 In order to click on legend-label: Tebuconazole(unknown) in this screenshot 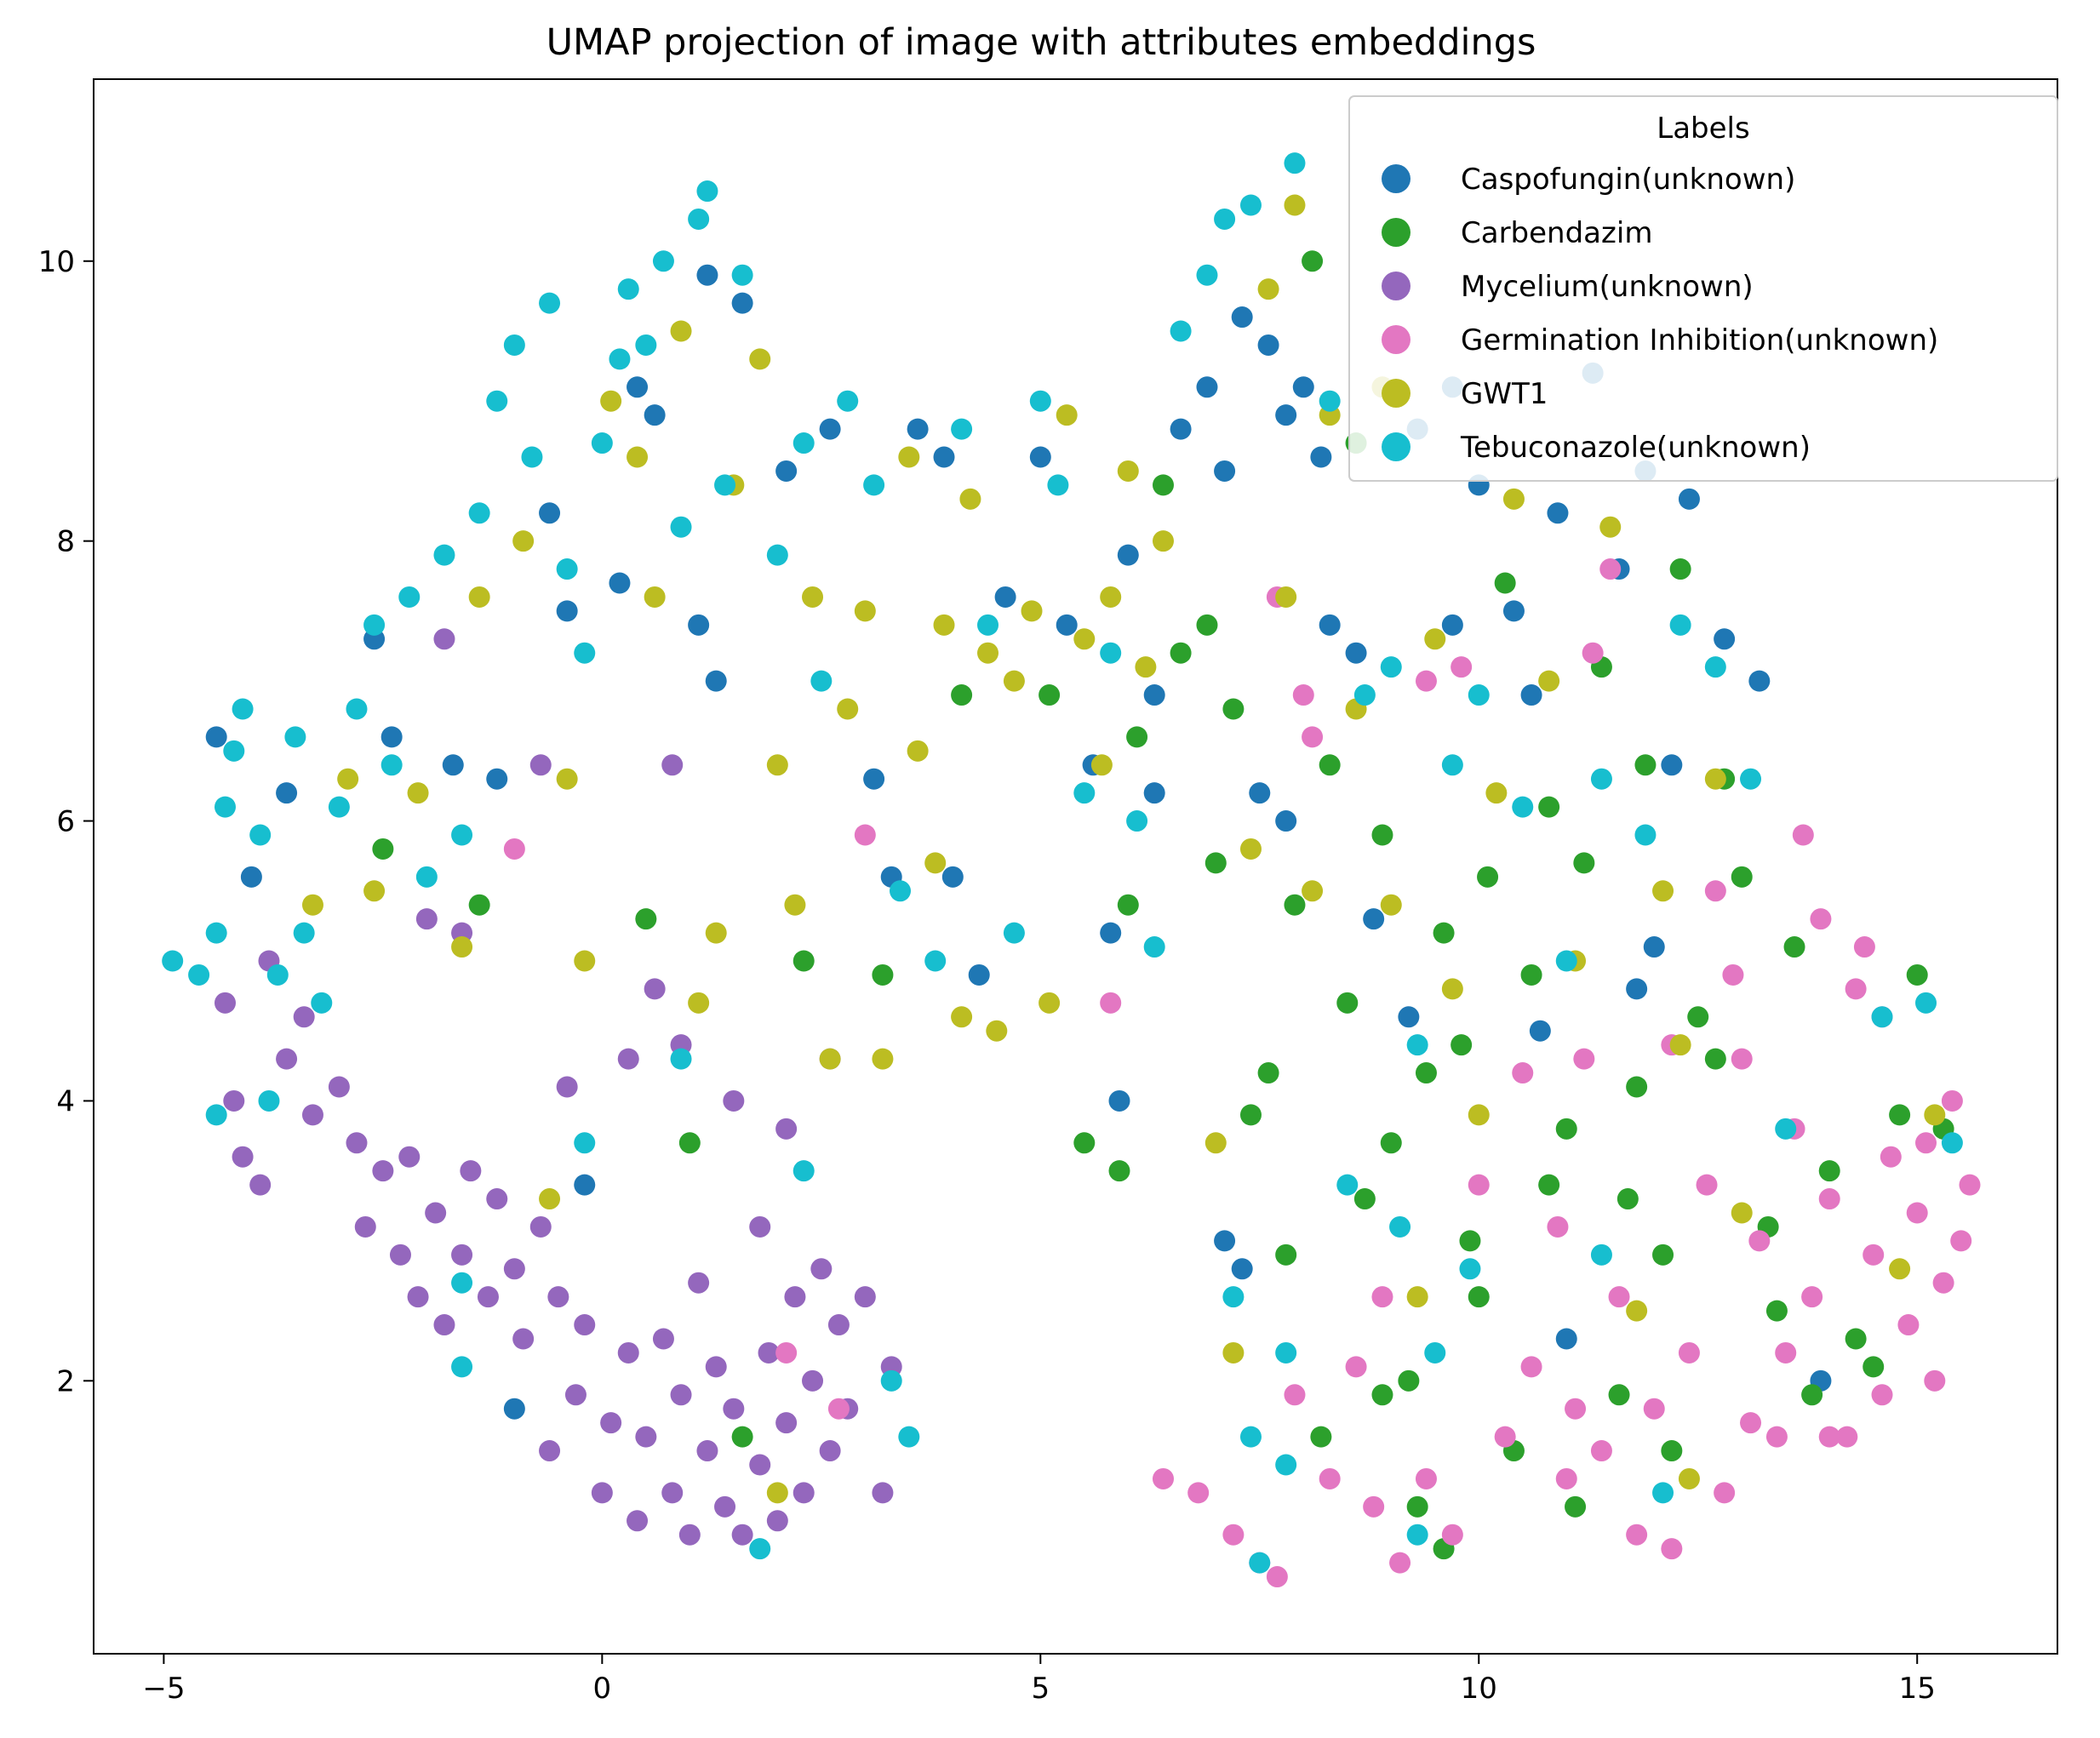, I will do `click(1635, 448)`.